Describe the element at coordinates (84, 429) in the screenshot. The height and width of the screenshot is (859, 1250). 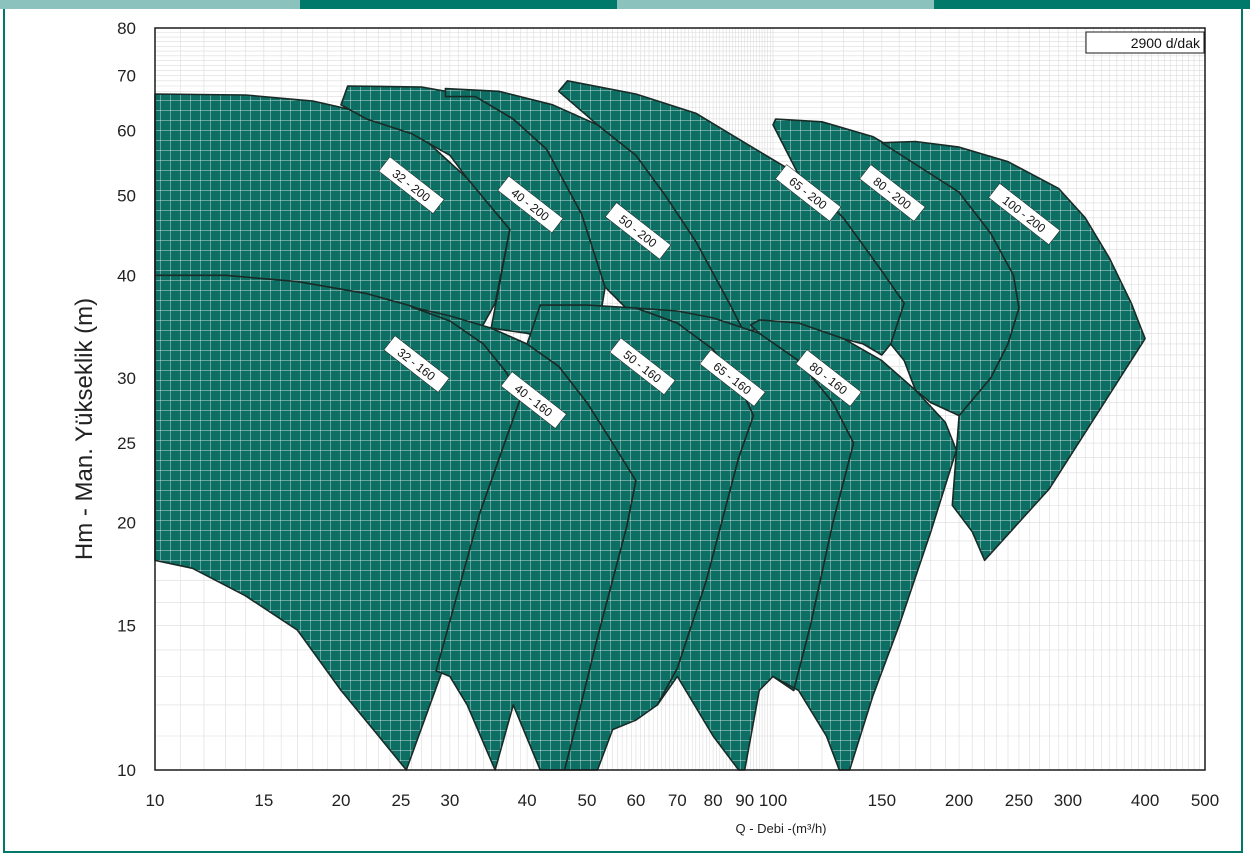
I see `y-axis-title: Hm - Man. Yükseklik (m)` at that location.